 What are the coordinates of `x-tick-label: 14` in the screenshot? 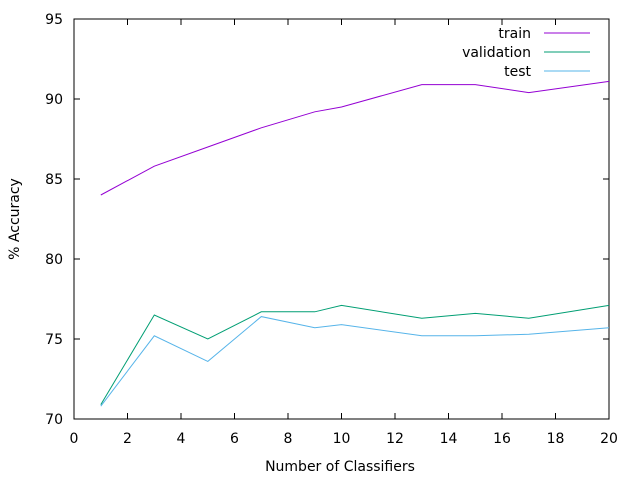 It's located at (449, 439).